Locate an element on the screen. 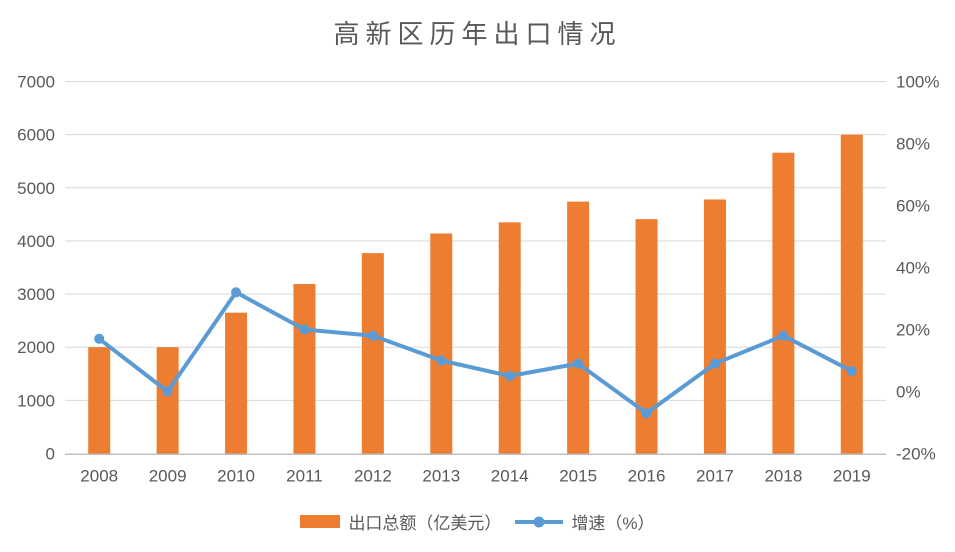 The height and width of the screenshot is (552, 955). legend-line-swatch-icon is located at coordinates (539, 521).